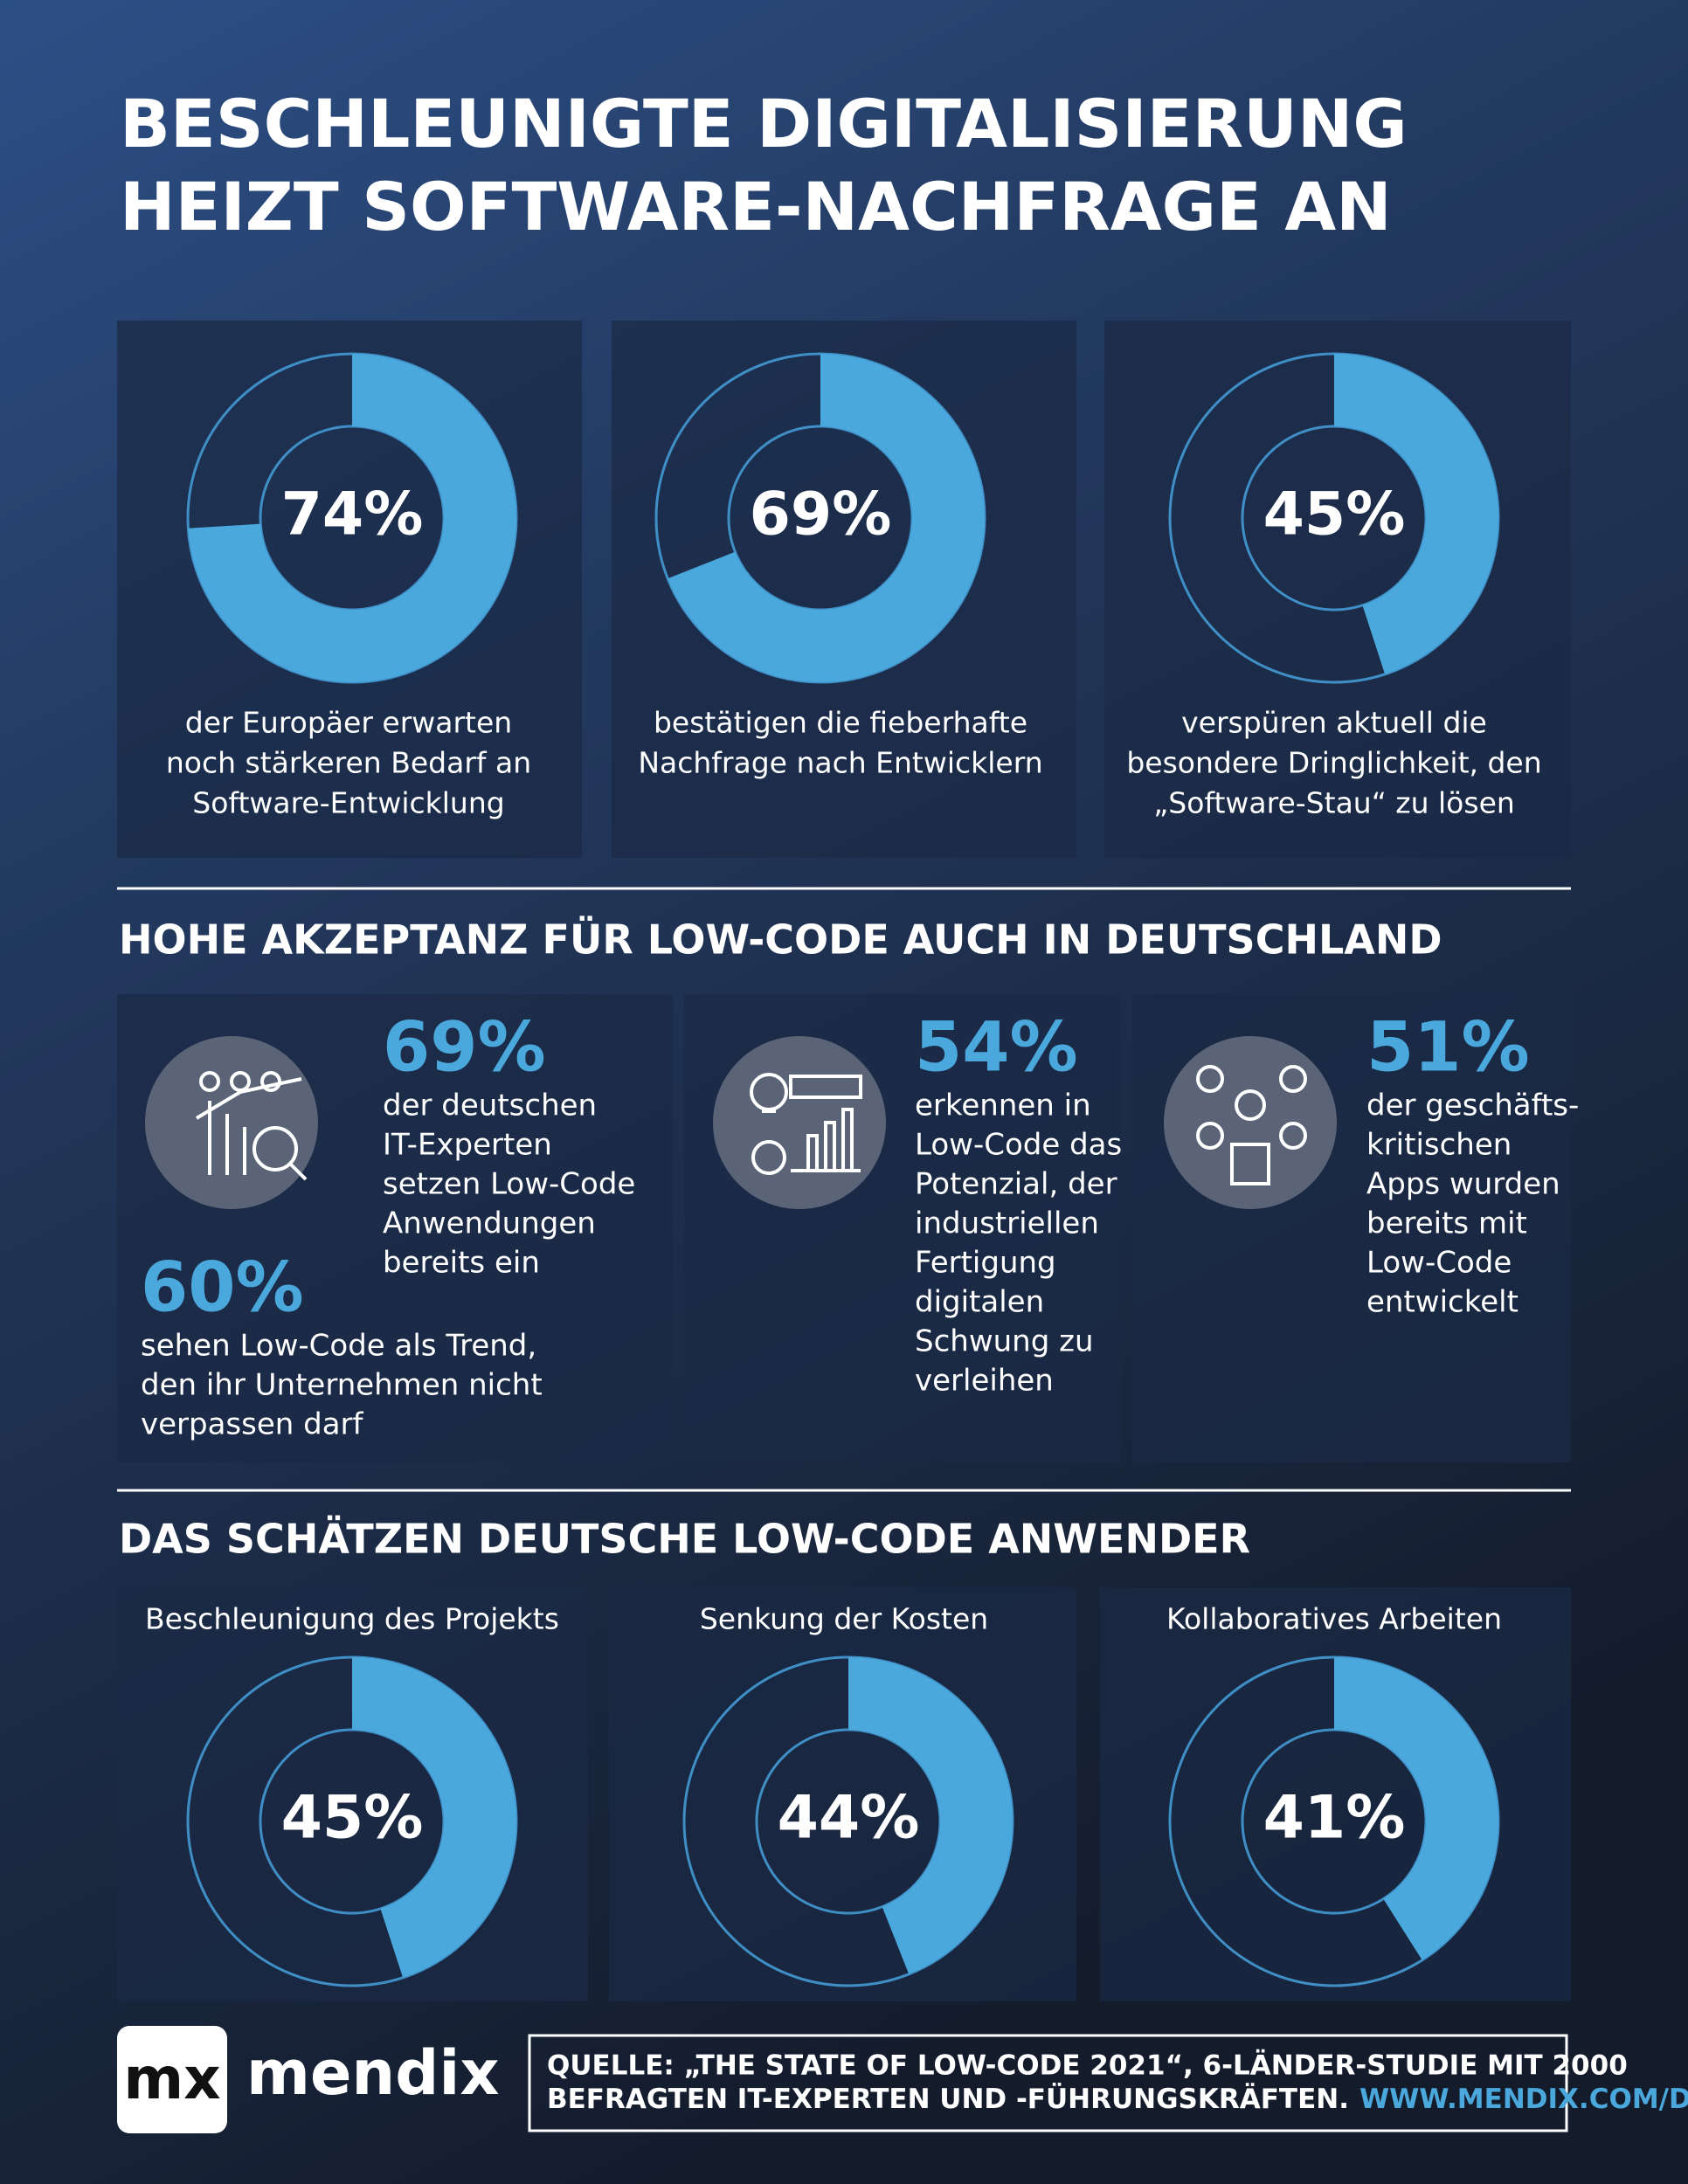 The width and height of the screenshot is (1688, 2184). What do you see at coordinates (1004, 1341) in the screenshot?
I see `stat-text: Schwung zu` at bounding box center [1004, 1341].